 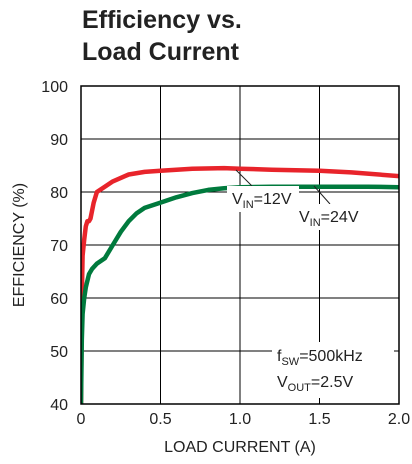 What do you see at coordinates (320, 358) in the screenshot?
I see `annotation-fsw: fSW=500kHz` at bounding box center [320, 358].